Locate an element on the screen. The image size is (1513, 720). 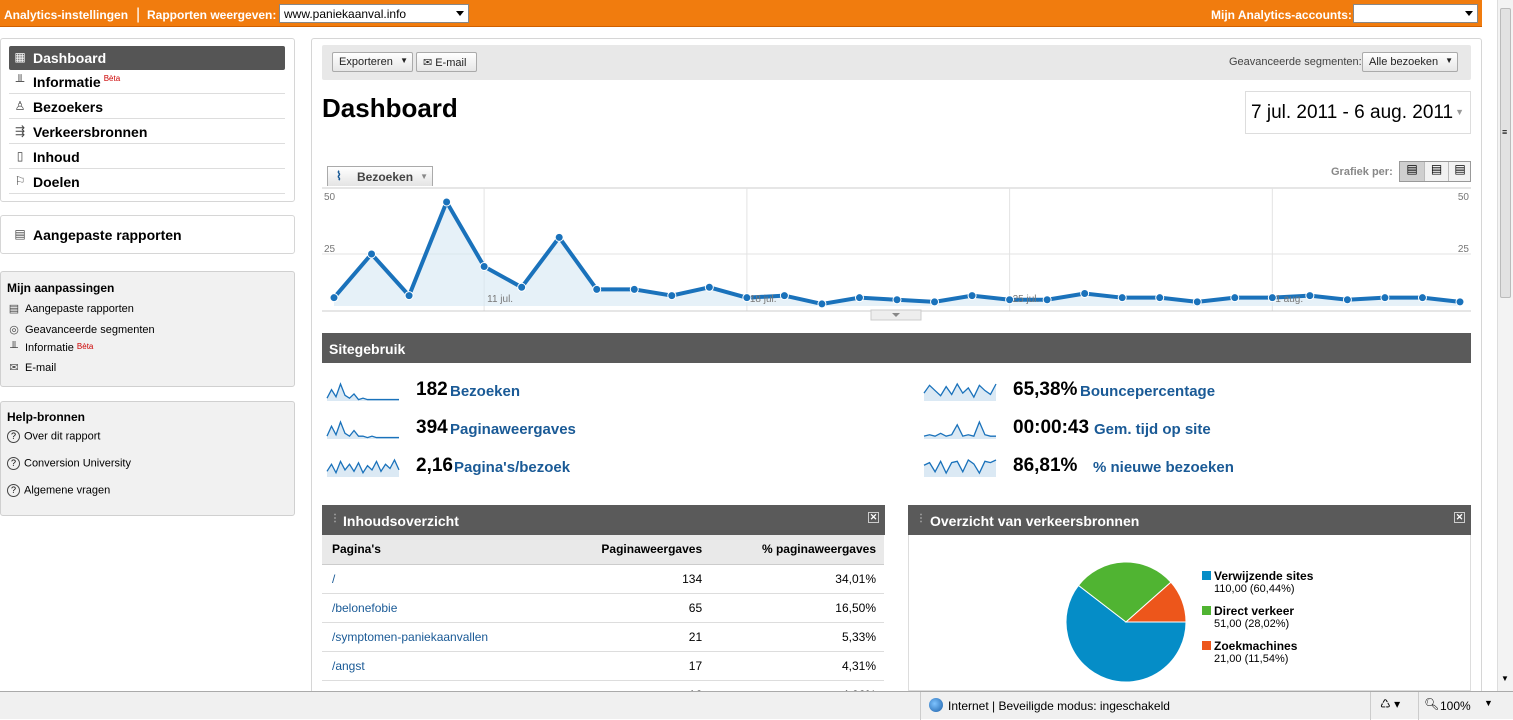
nav-inhoud: ▯ Inhoud is located at coordinates (147, 157).